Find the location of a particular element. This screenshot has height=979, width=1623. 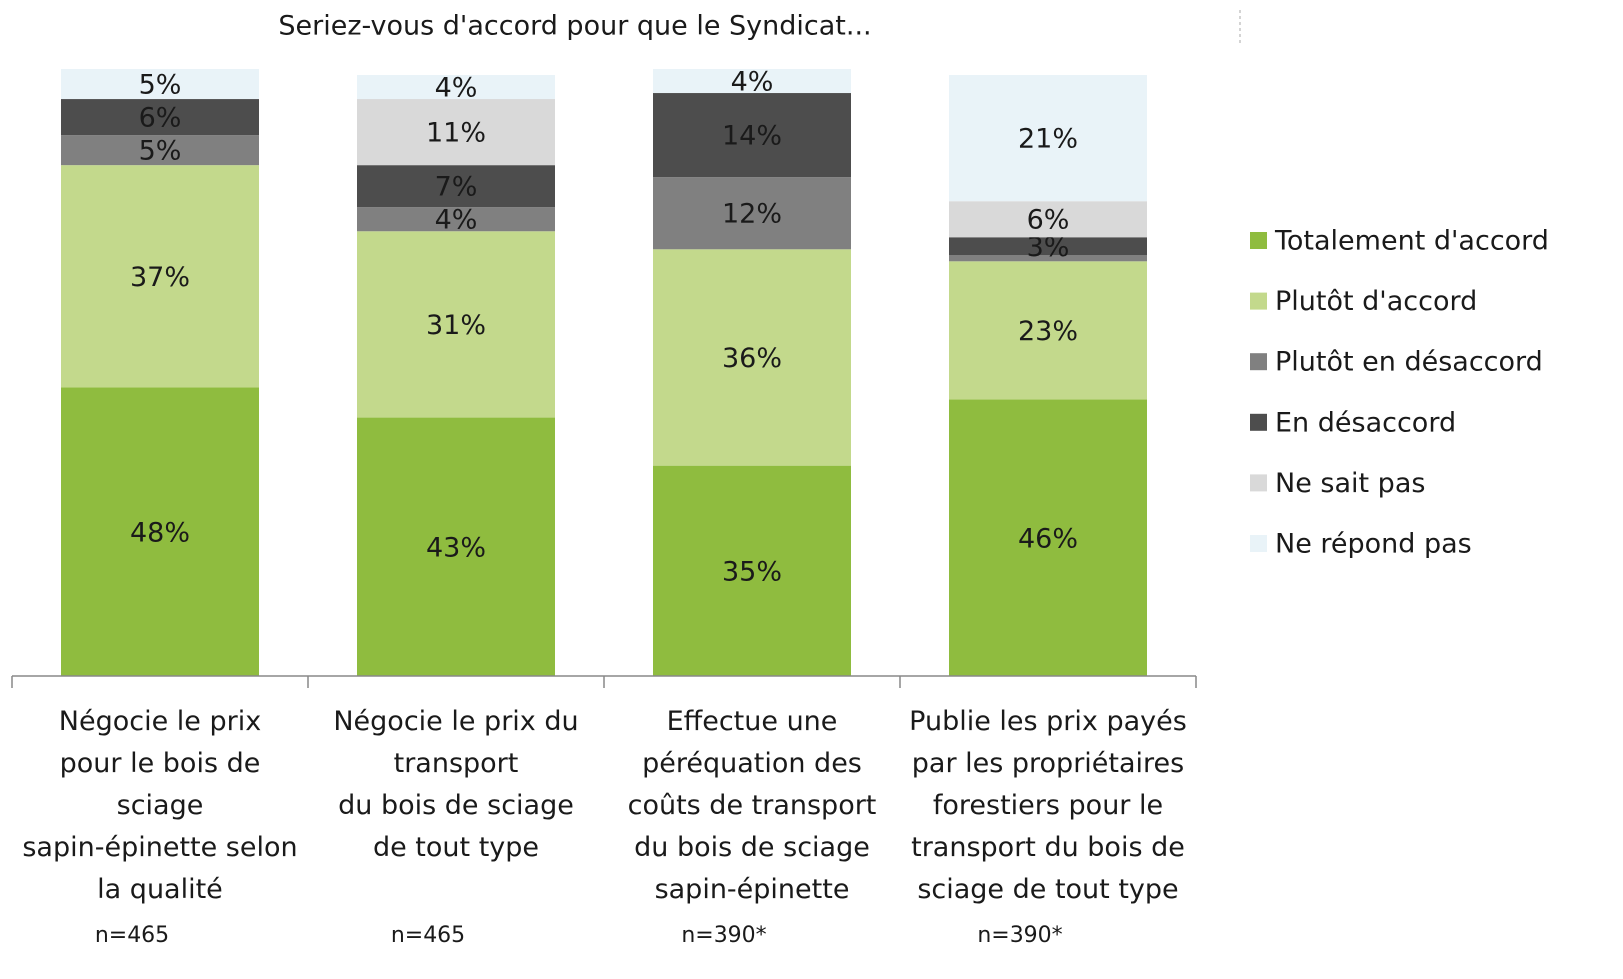

data-label: 35% is located at coordinates (752, 571).